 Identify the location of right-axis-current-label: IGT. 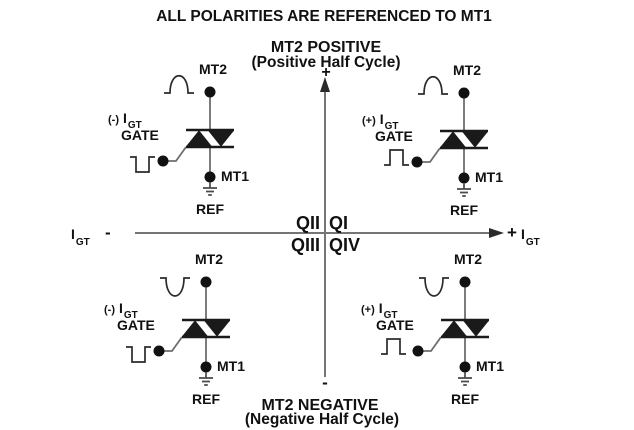
(530, 237).